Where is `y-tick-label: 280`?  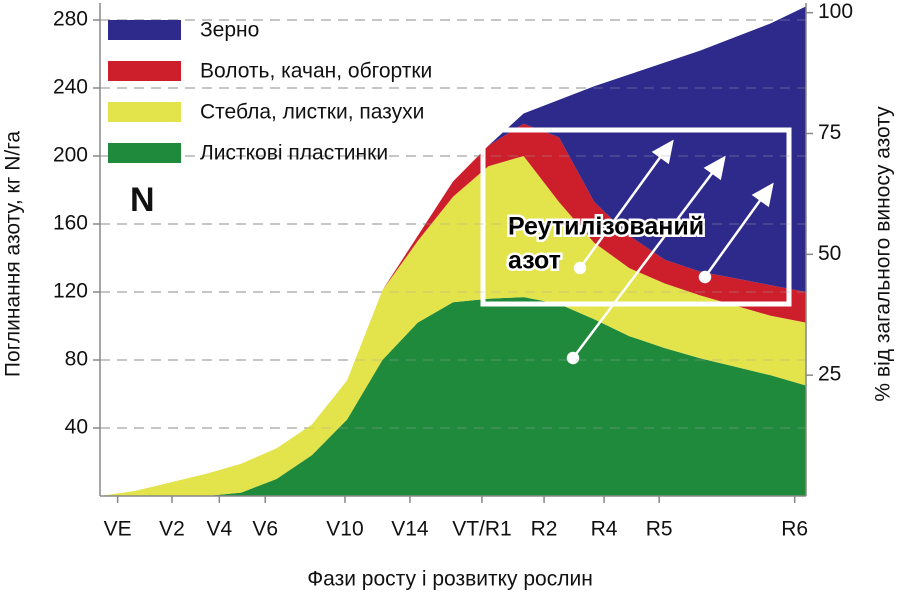 y-tick-label: 280 is located at coordinates (70, 19).